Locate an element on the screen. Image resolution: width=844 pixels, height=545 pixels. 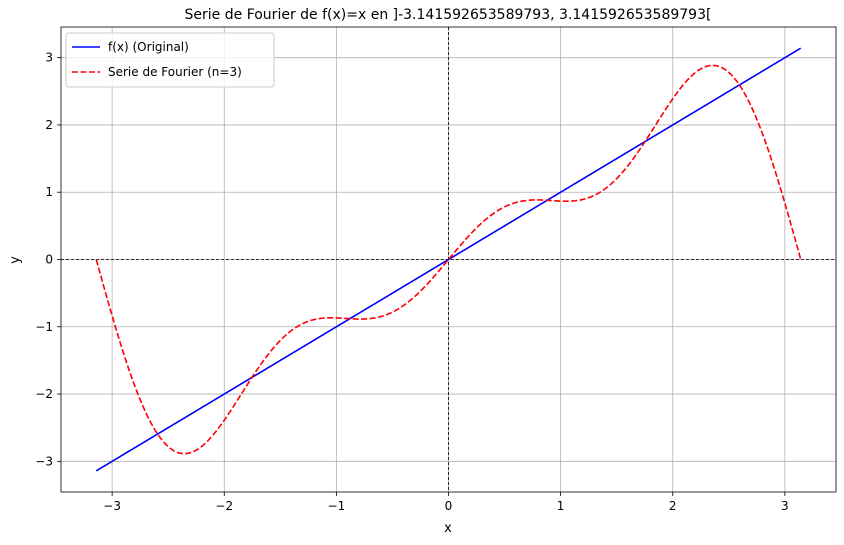
x-tick-label: −3 is located at coordinates (112, 506).